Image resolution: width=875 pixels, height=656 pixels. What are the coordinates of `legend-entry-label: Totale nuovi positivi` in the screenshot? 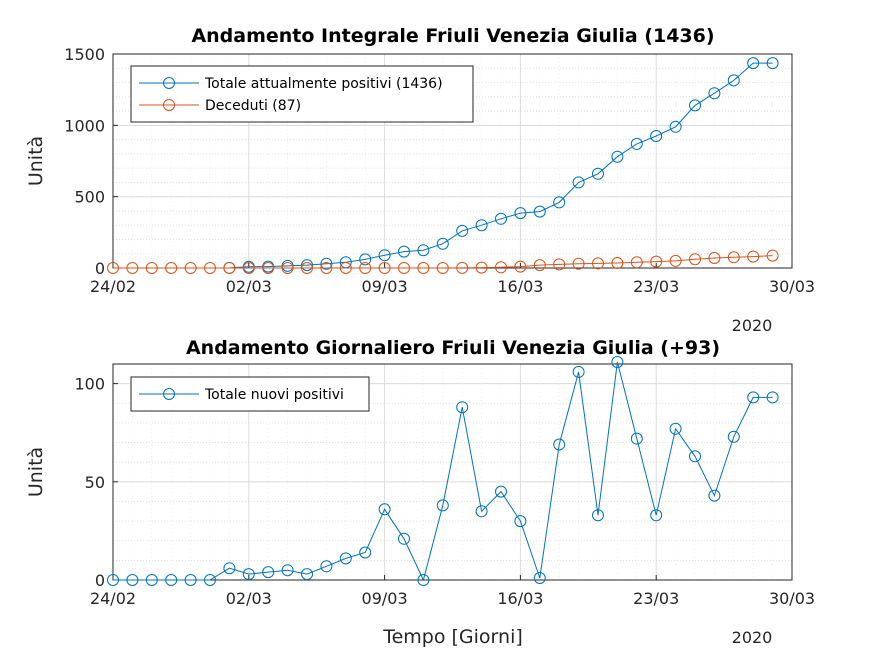 It's located at (274, 395).